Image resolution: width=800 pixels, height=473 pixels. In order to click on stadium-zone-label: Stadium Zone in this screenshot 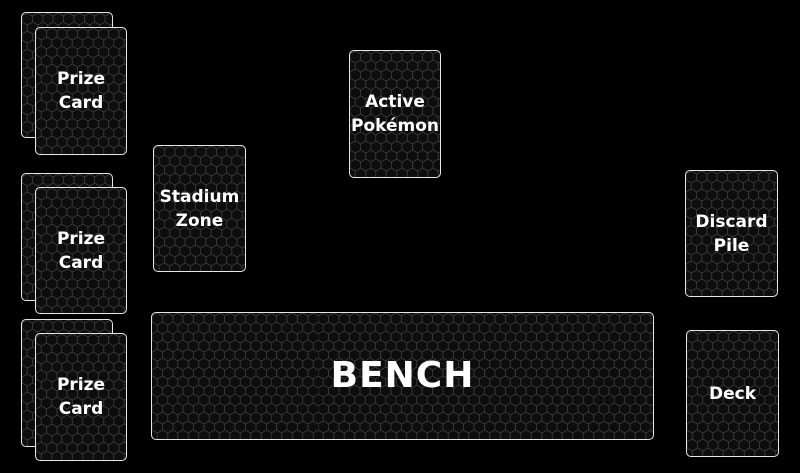, I will do `click(199, 208)`.